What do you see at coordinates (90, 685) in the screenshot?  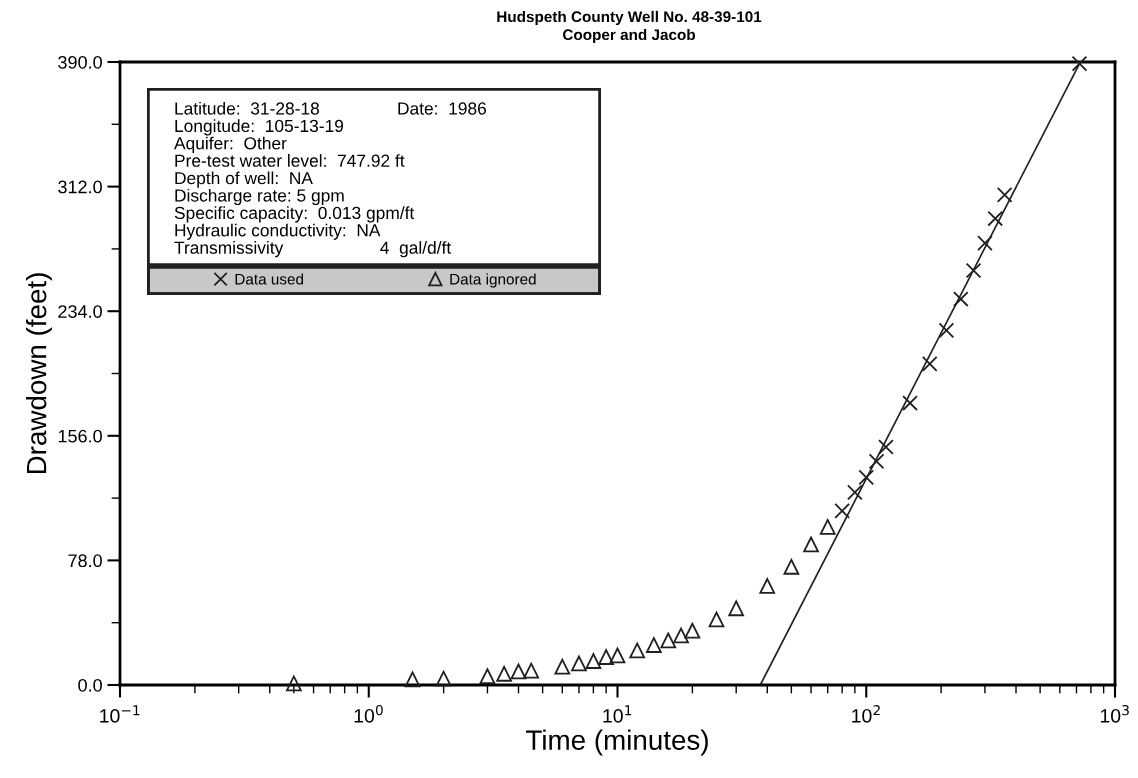 I see `y-tick-label: 0.0` at bounding box center [90, 685].